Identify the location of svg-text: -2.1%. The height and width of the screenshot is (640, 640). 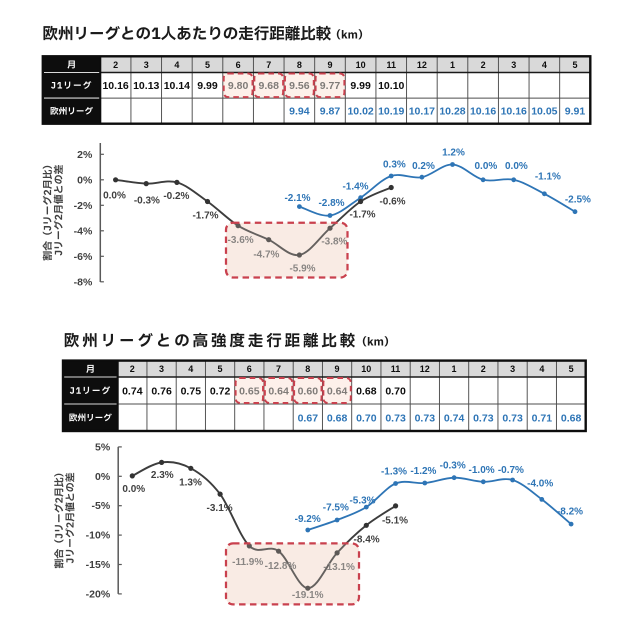
(297, 198).